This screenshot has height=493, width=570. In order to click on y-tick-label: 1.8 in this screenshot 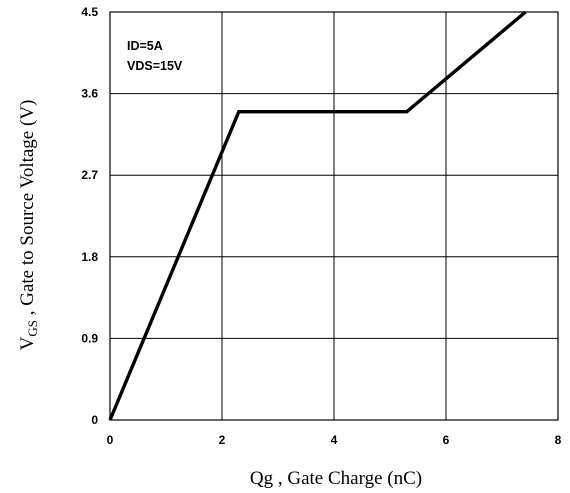, I will do `click(89, 257)`.